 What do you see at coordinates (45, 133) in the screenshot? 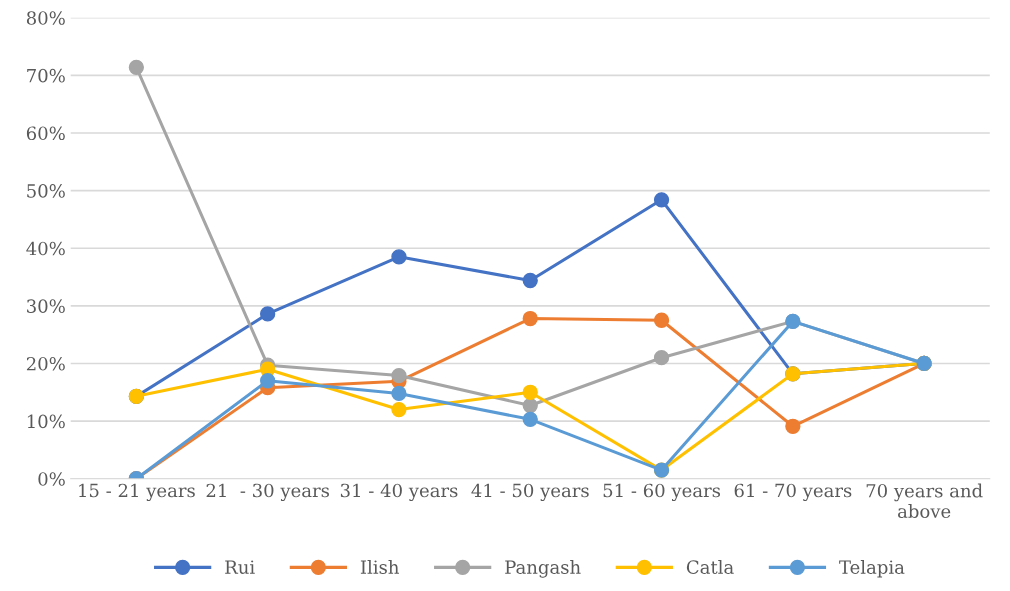
I see `y-tick-label: 60%` at bounding box center [45, 133].